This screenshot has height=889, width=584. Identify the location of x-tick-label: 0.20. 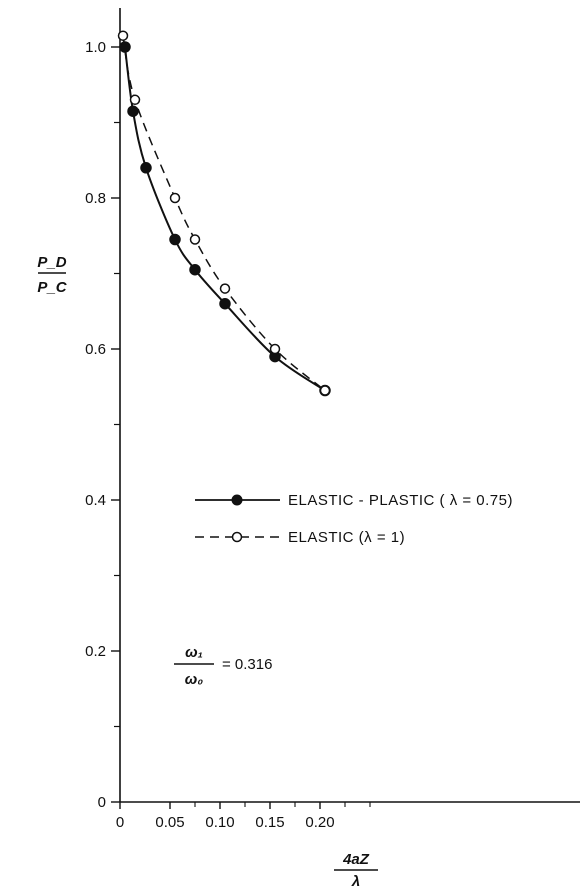
(319, 822).